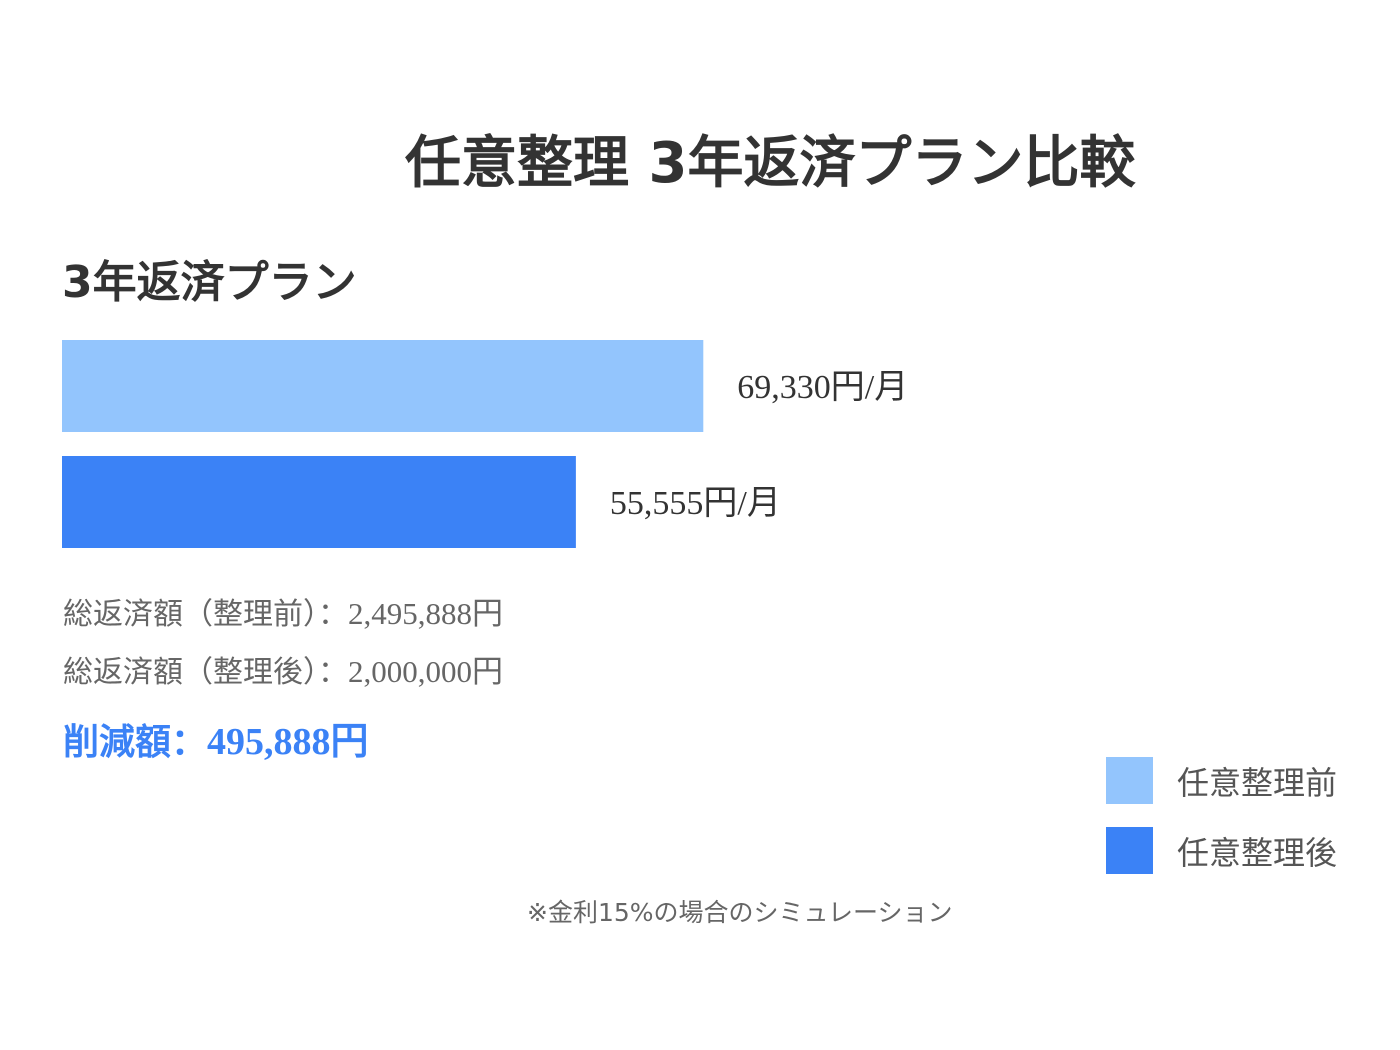 The width and height of the screenshot is (1400, 1050). Describe the element at coordinates (1257, 782) in the screenshot. I see `legend-label-before: 任意整理前` at that location.